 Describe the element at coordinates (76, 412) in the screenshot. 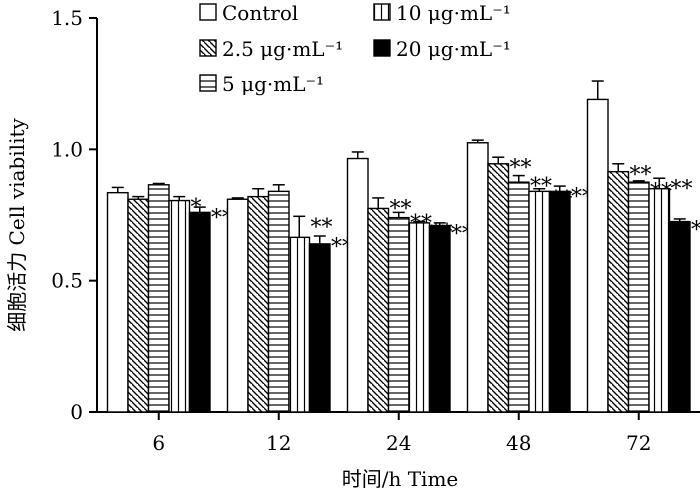

I see `y-tick-label-0: 0` at that location.